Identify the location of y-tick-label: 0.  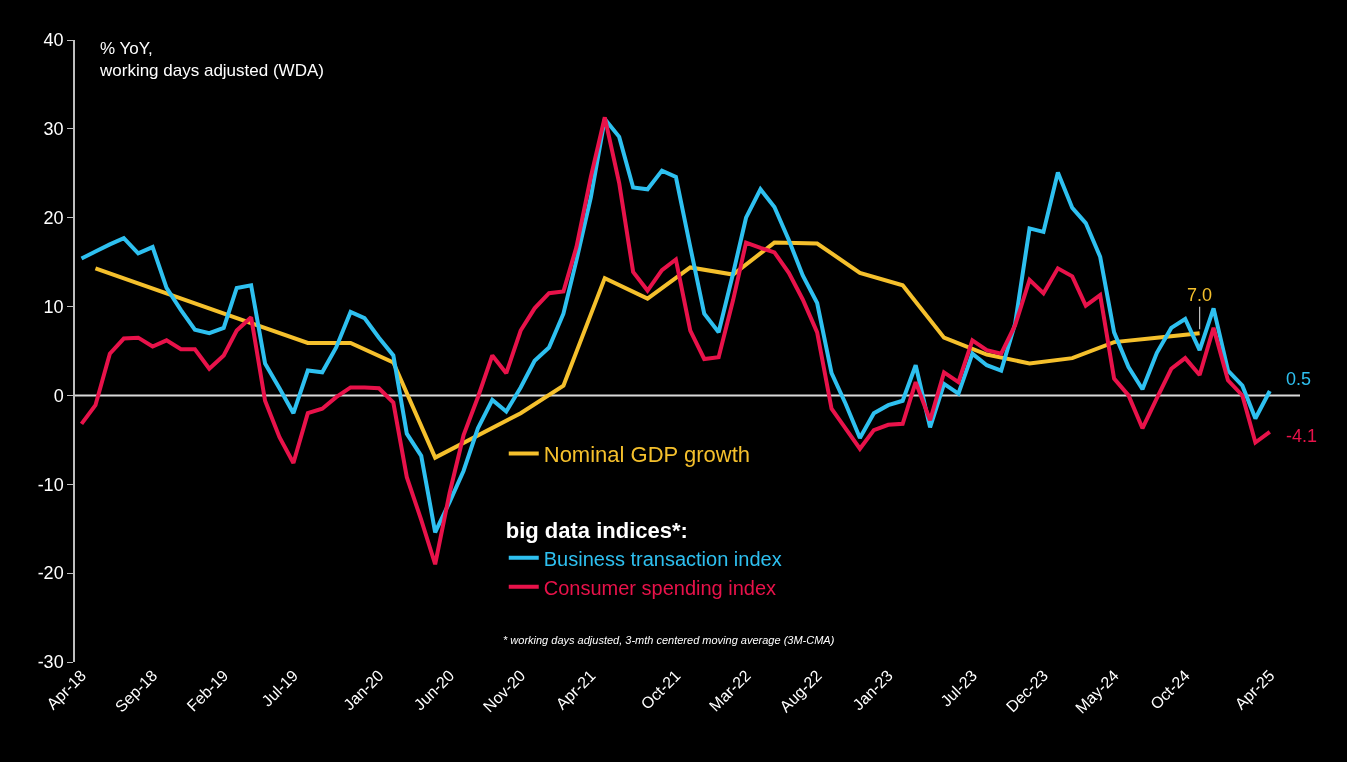
(58, 395).